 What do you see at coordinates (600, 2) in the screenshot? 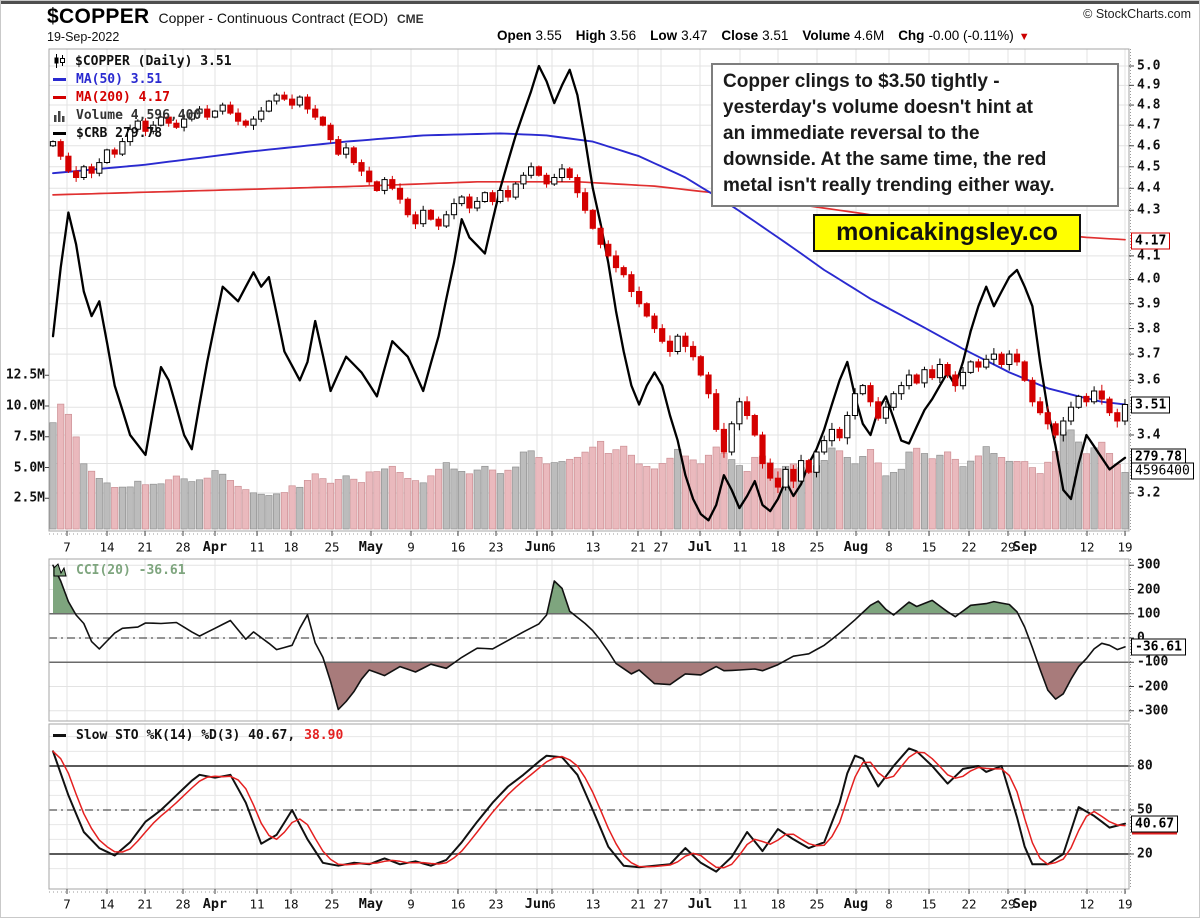
I see `window-top-edge` at bounding box center [600, 2].